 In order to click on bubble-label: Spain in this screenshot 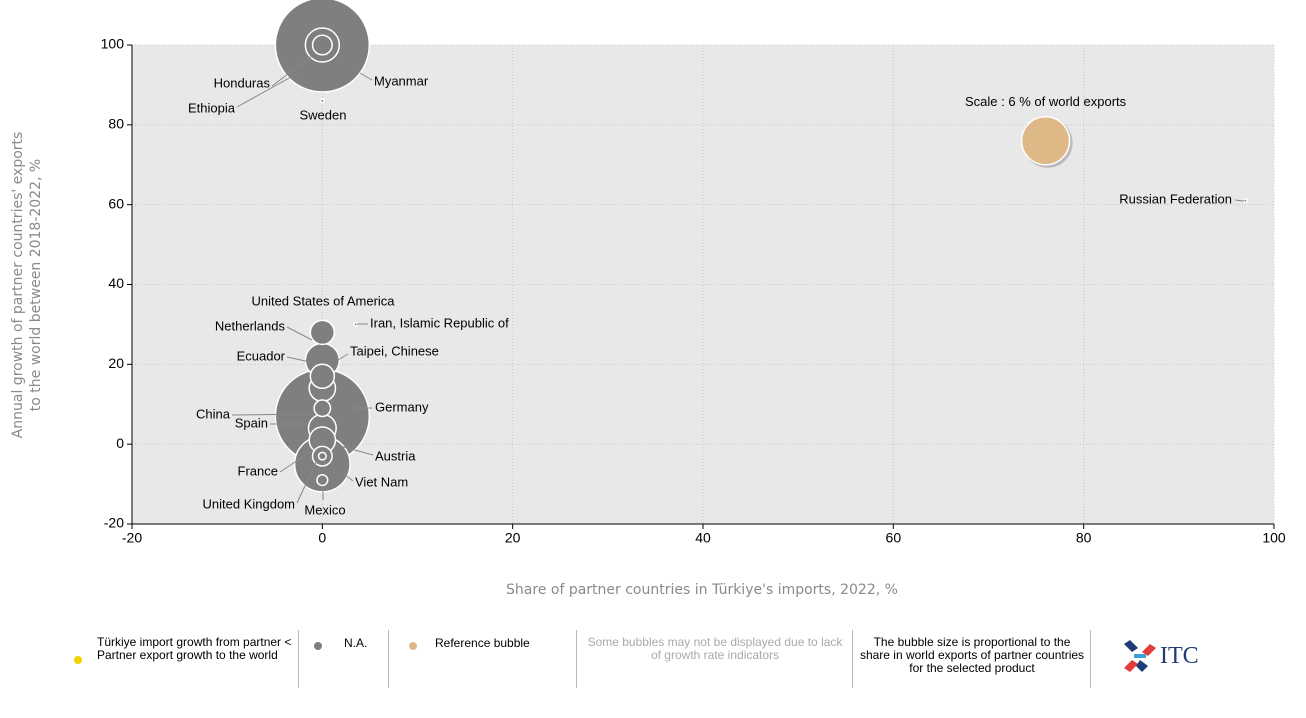, I will do `click(251, 422)`.